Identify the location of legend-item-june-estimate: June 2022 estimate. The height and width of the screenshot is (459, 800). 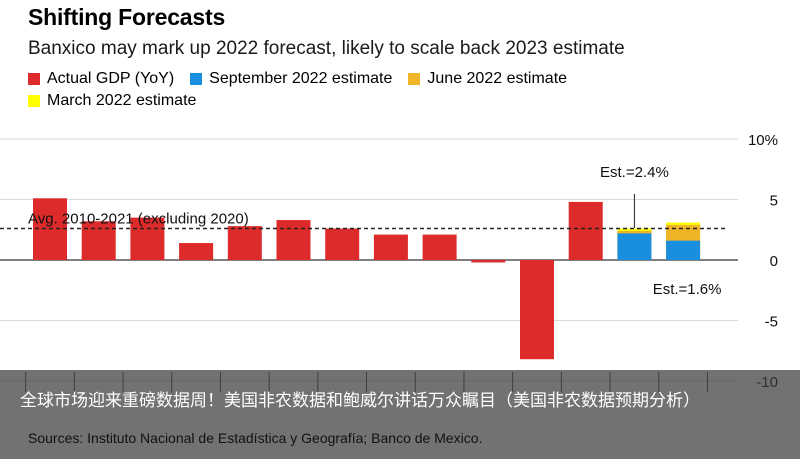
(487, 79).